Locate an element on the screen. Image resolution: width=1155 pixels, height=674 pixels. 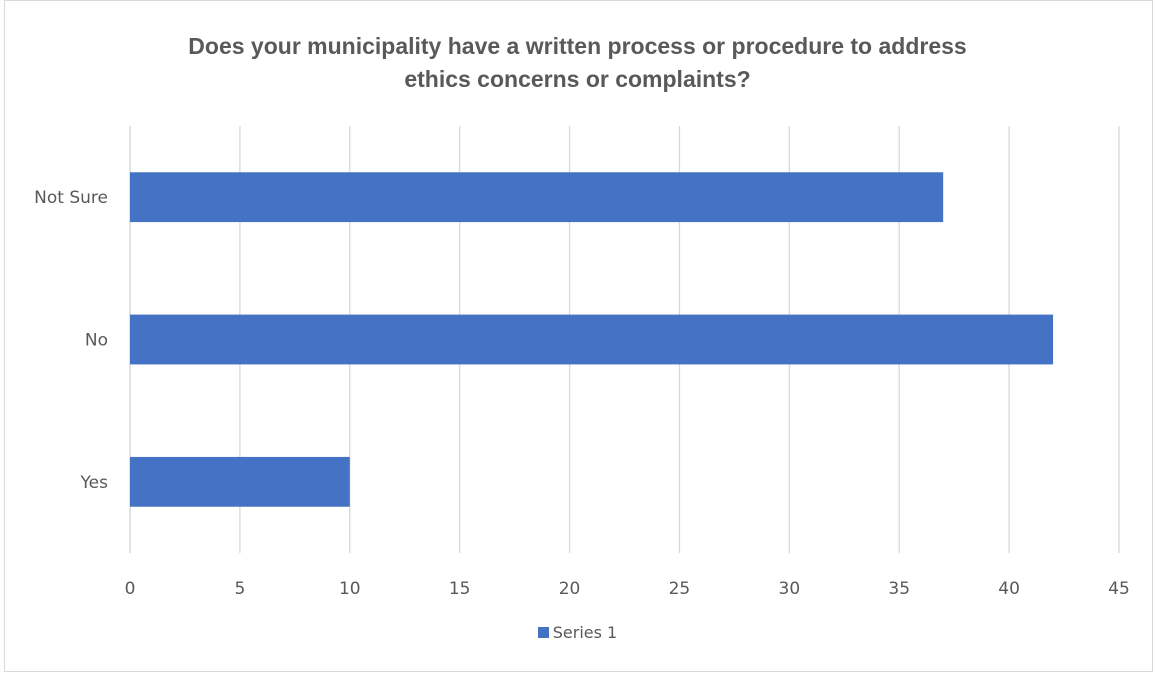
x-tick-label: 5 is located at coordinates (239, 589).